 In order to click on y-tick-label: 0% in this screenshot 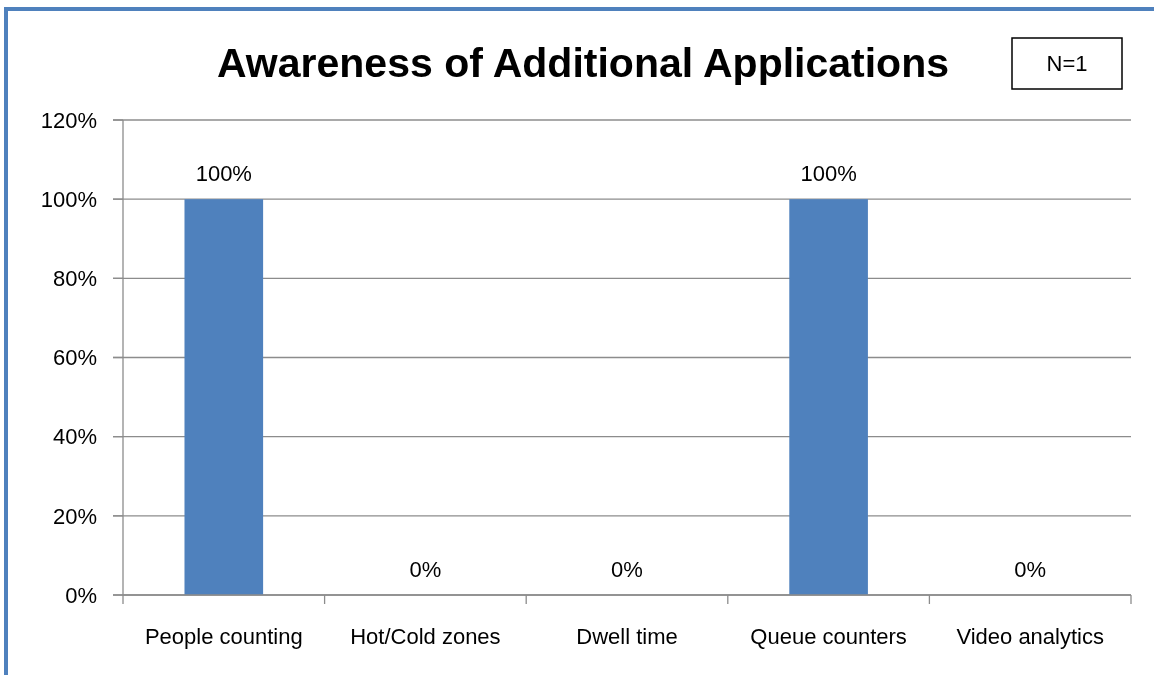, I will do `click(81, 595)`.